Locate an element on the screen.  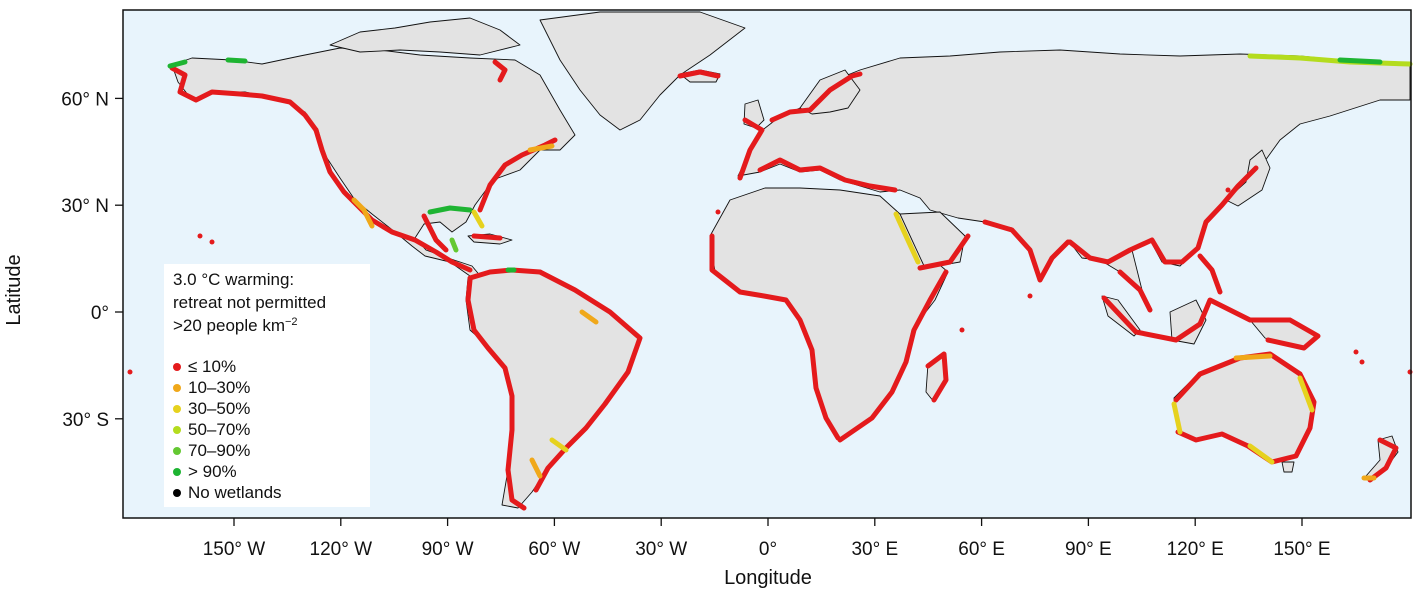
legend-item-label: 50–70% is located at coordinates (219, 429).